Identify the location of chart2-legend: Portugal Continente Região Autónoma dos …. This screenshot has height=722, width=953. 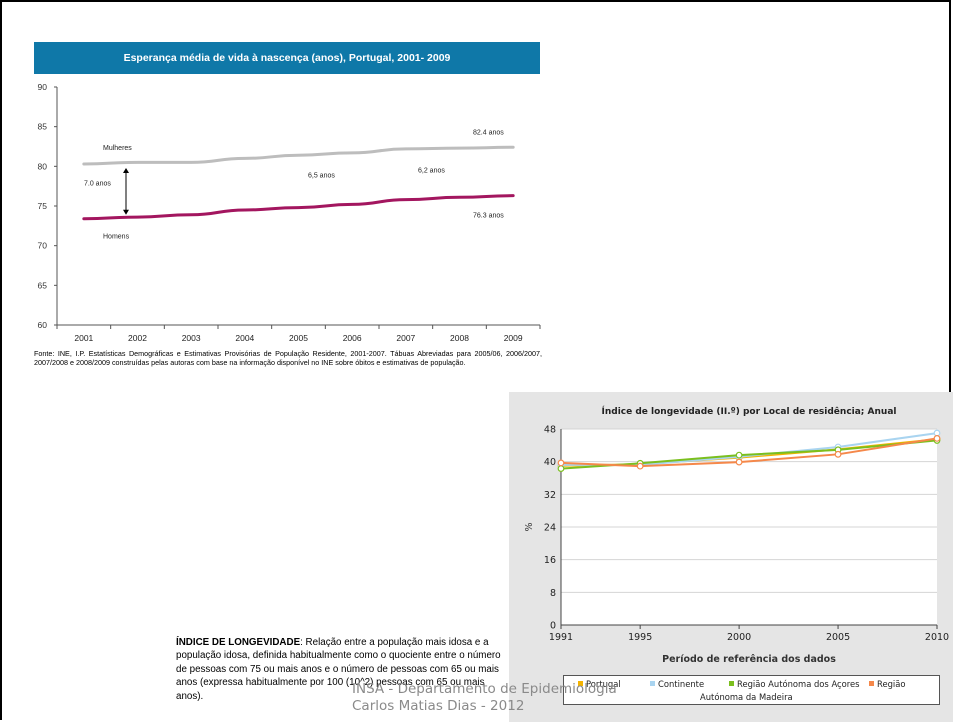
(751, 690).